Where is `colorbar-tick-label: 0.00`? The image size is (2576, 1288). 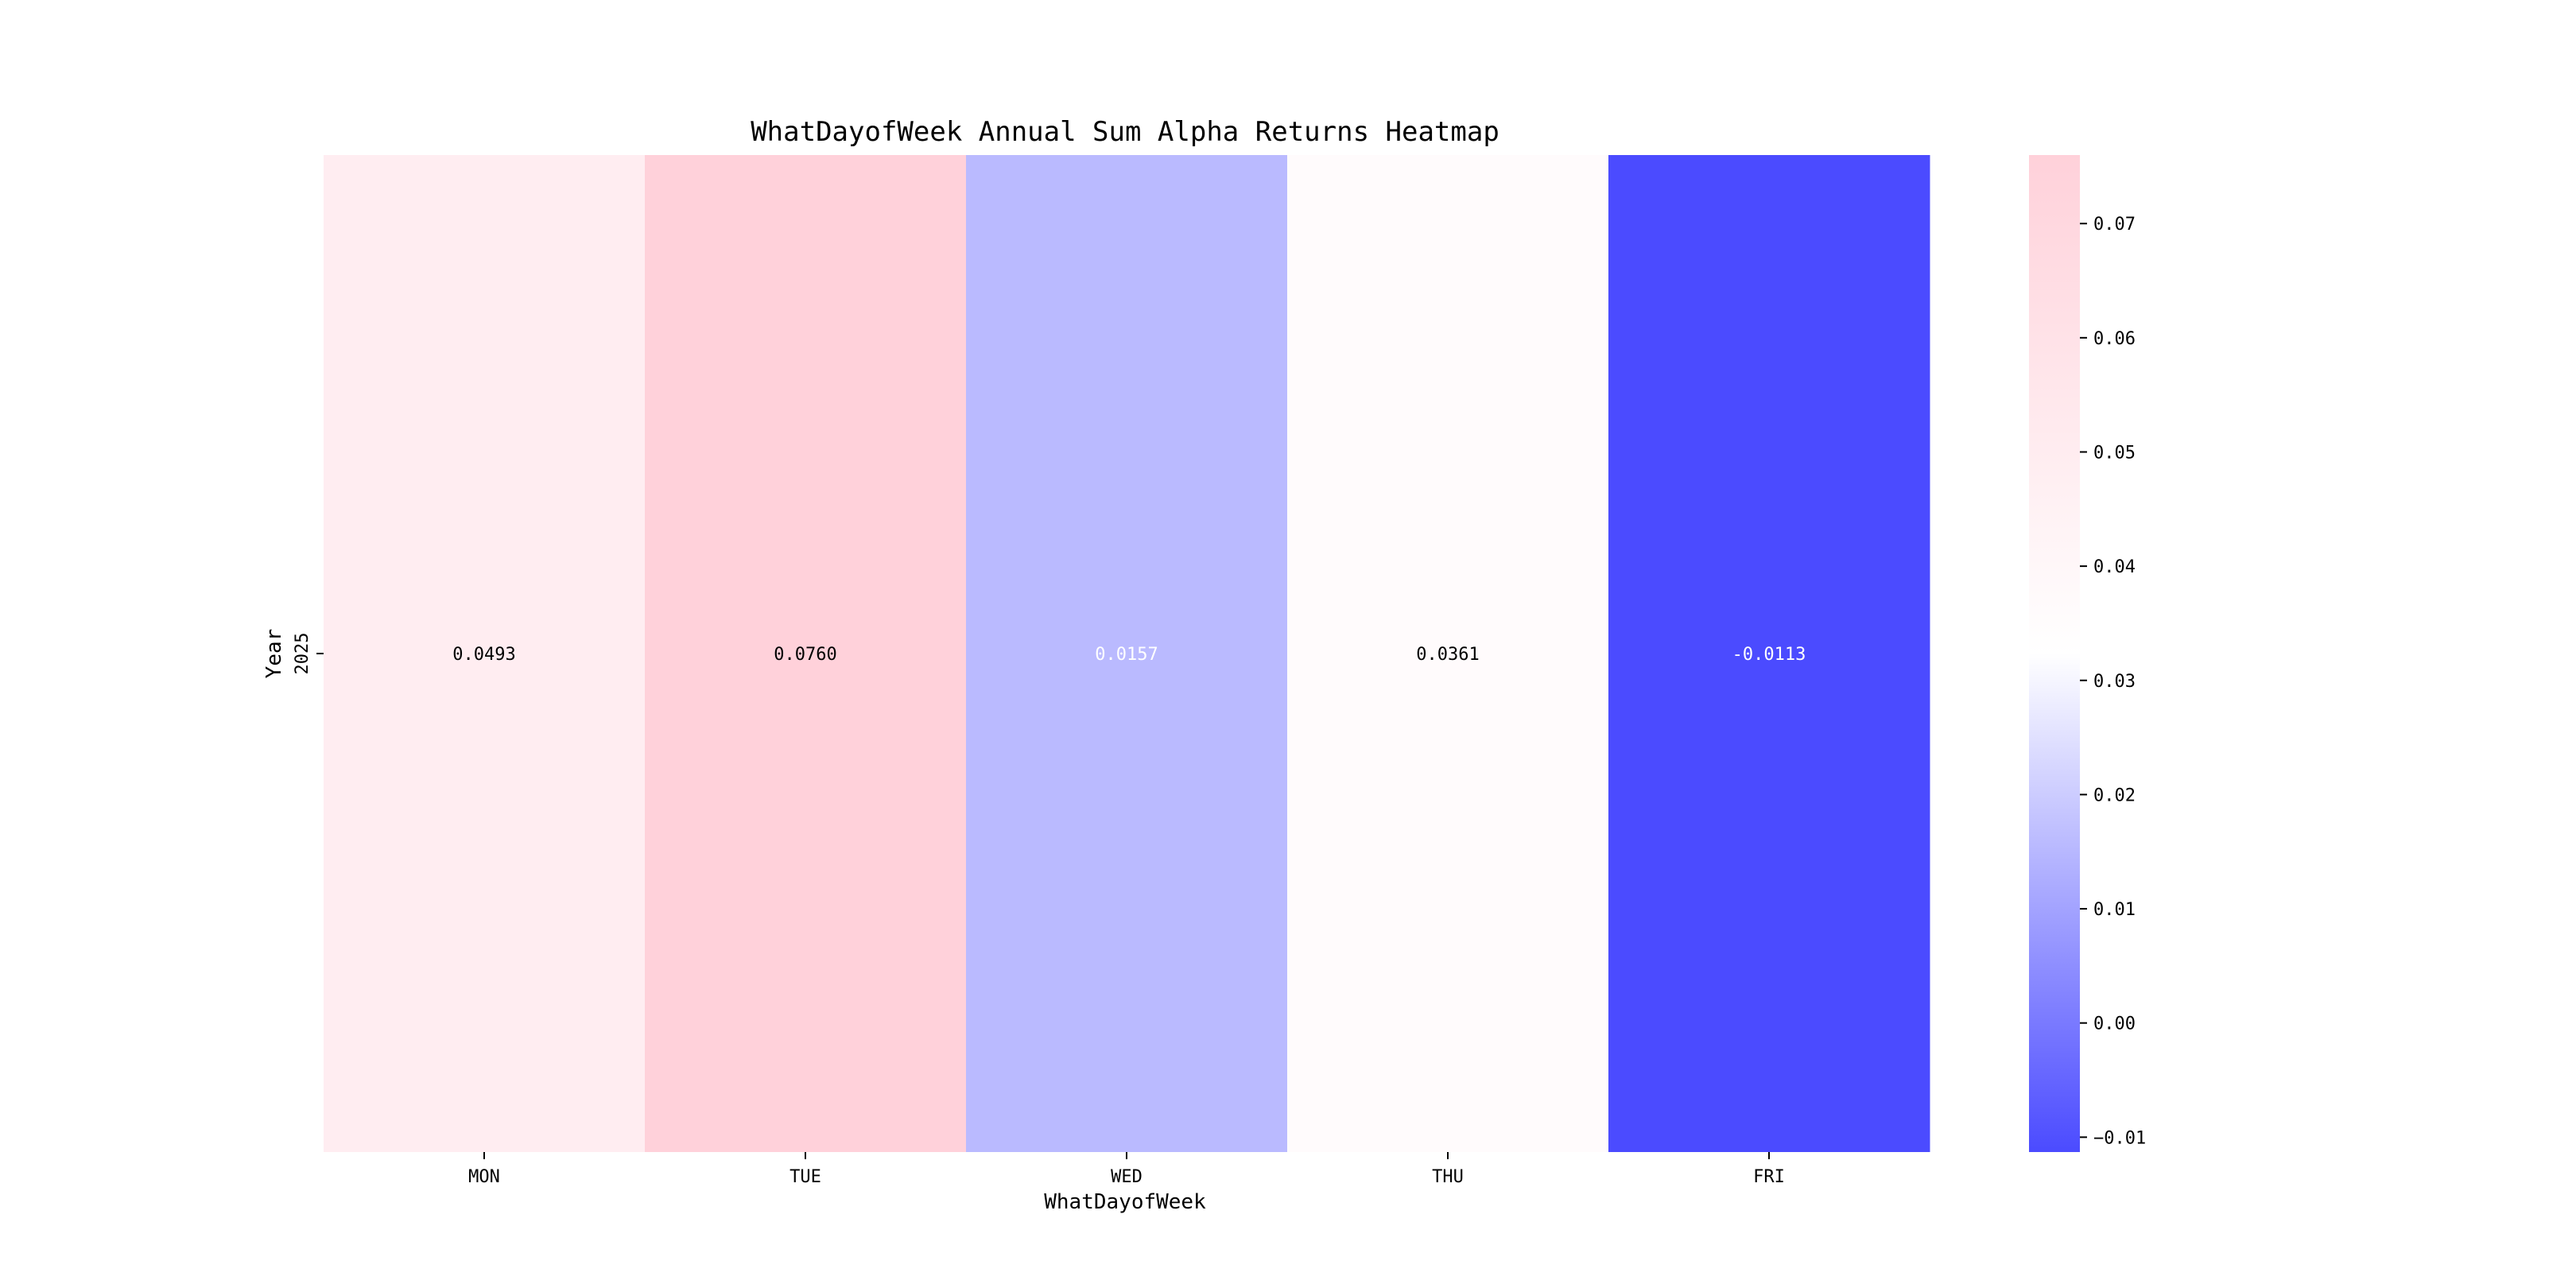 colorbar-tick-label: 0.00 is located at coordinates (2114, 1024).